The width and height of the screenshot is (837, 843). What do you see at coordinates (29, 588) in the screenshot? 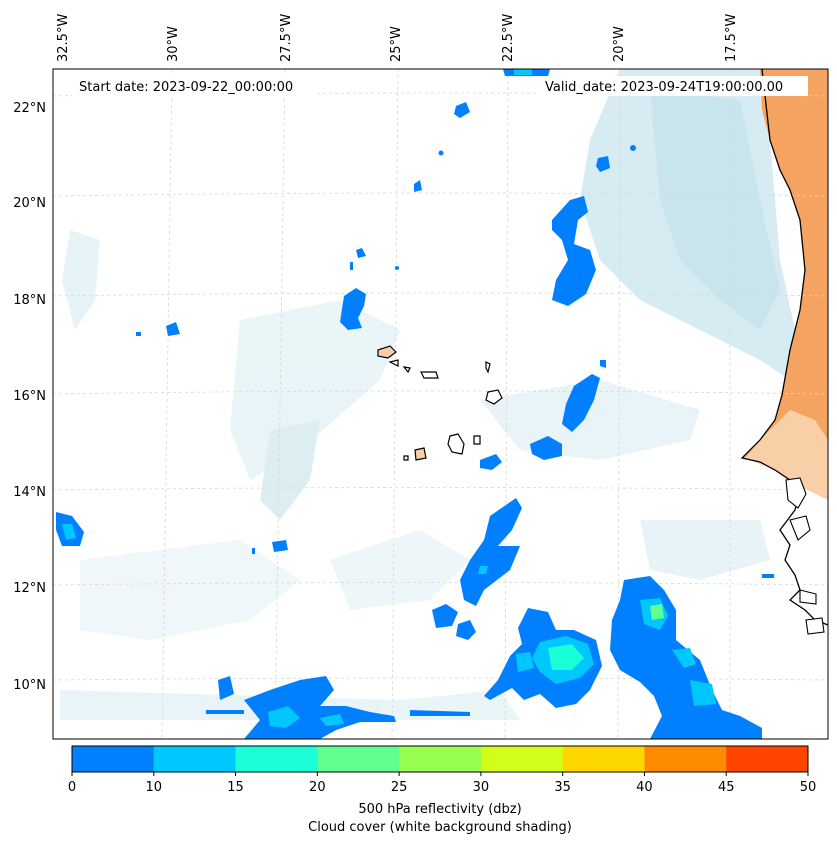
I see `lat-label-12n: 12°N` at bounding box center [29, 588].